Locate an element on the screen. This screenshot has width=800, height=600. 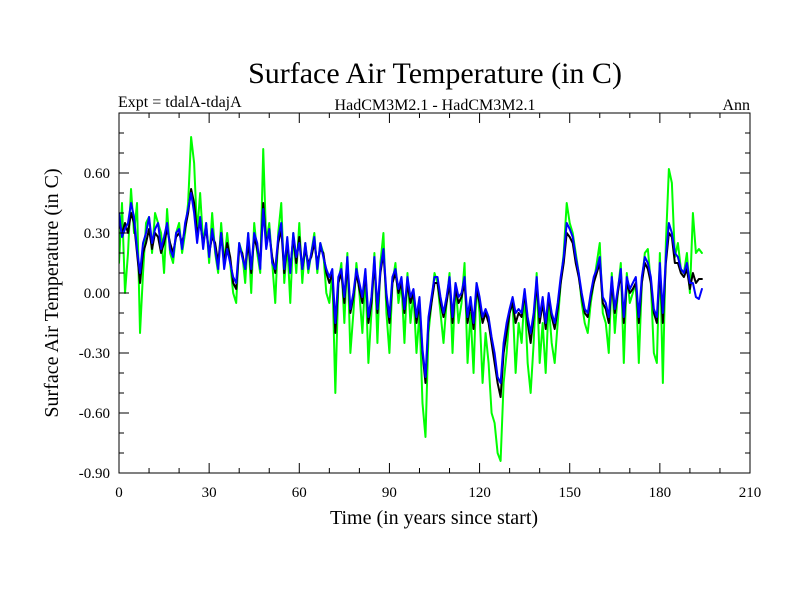
x-axis-label: Time (in years since start) is located at coordinates (434, 518).